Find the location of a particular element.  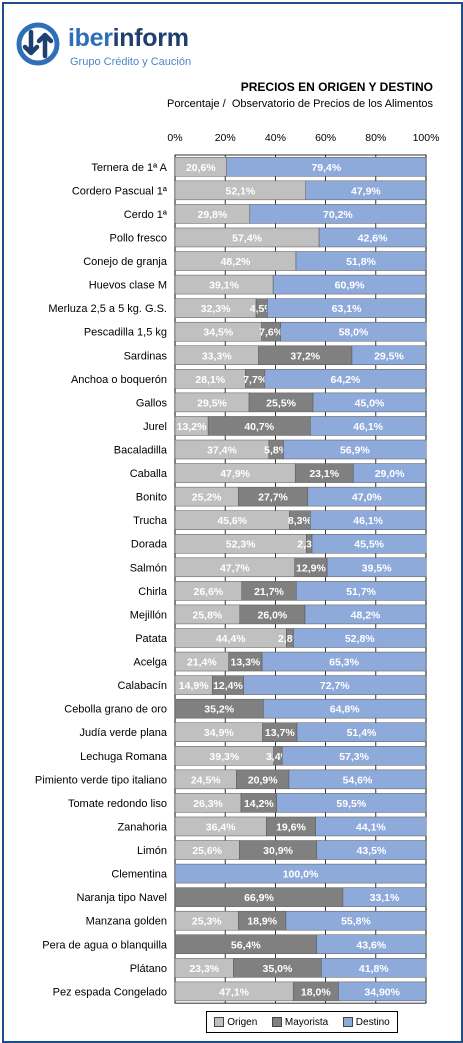

data-label-origen: 48,2% is located at coordinates (236, 262).